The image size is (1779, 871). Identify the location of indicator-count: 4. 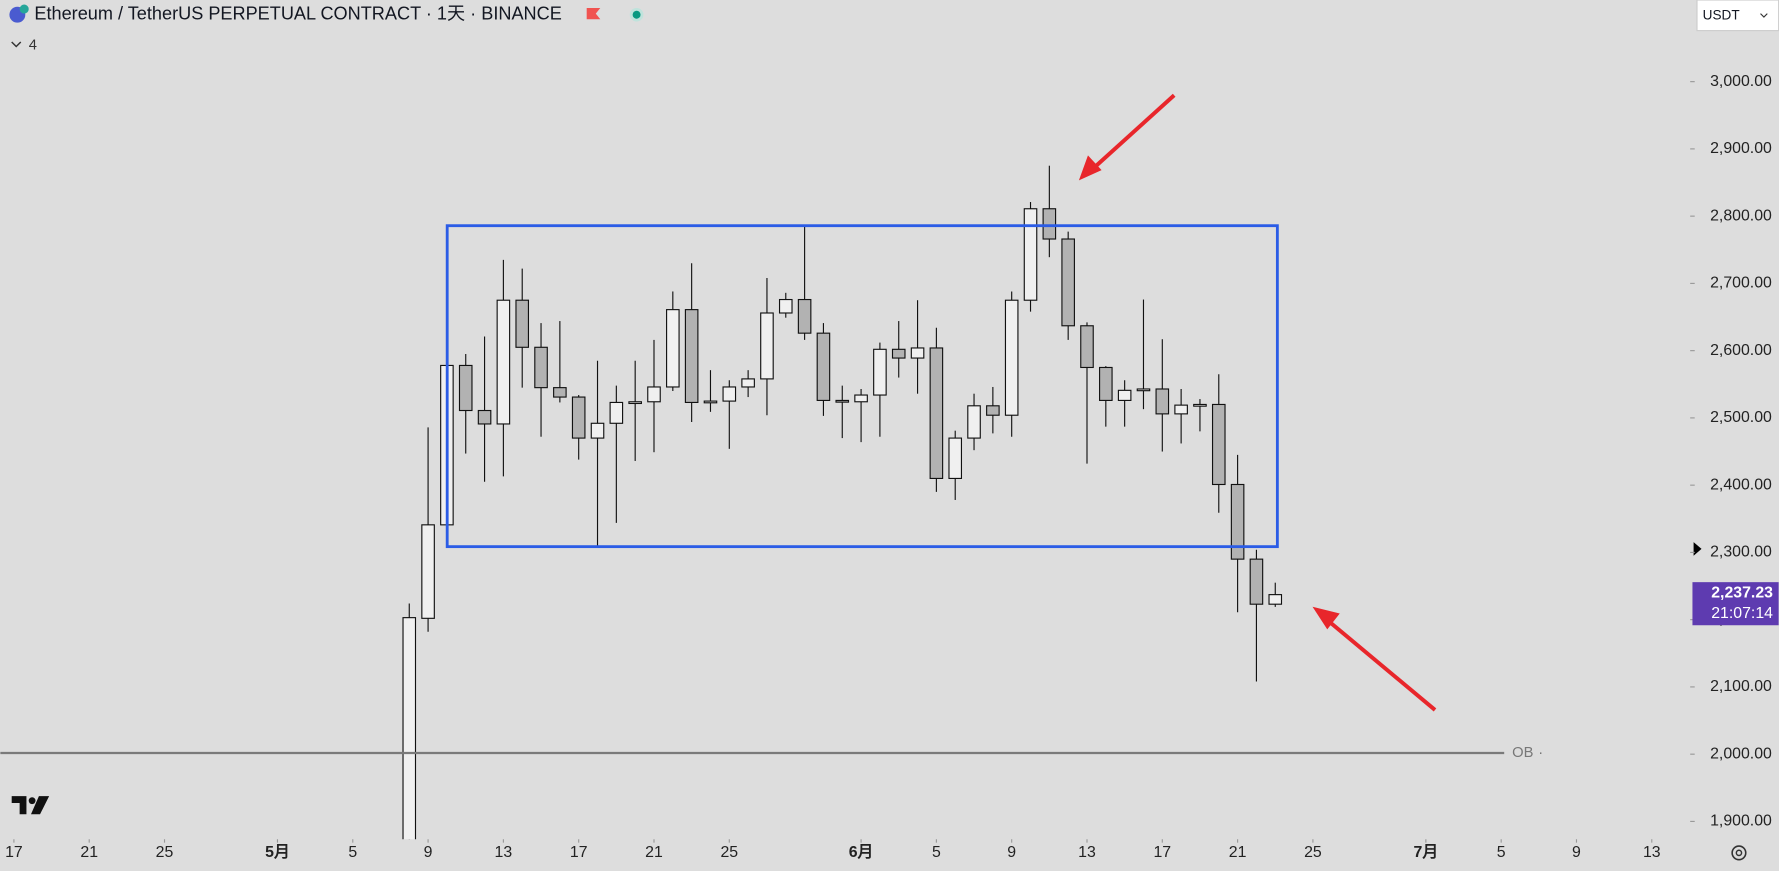
(33, 45).